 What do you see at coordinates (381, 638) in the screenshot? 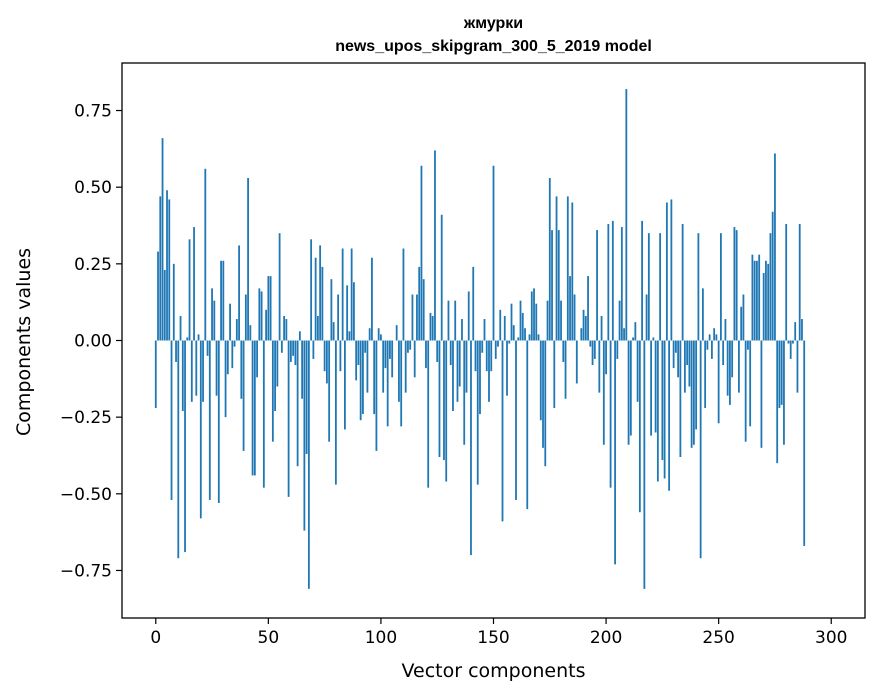
I see `x-tick-label: 100` at bounding box center [381, 638].